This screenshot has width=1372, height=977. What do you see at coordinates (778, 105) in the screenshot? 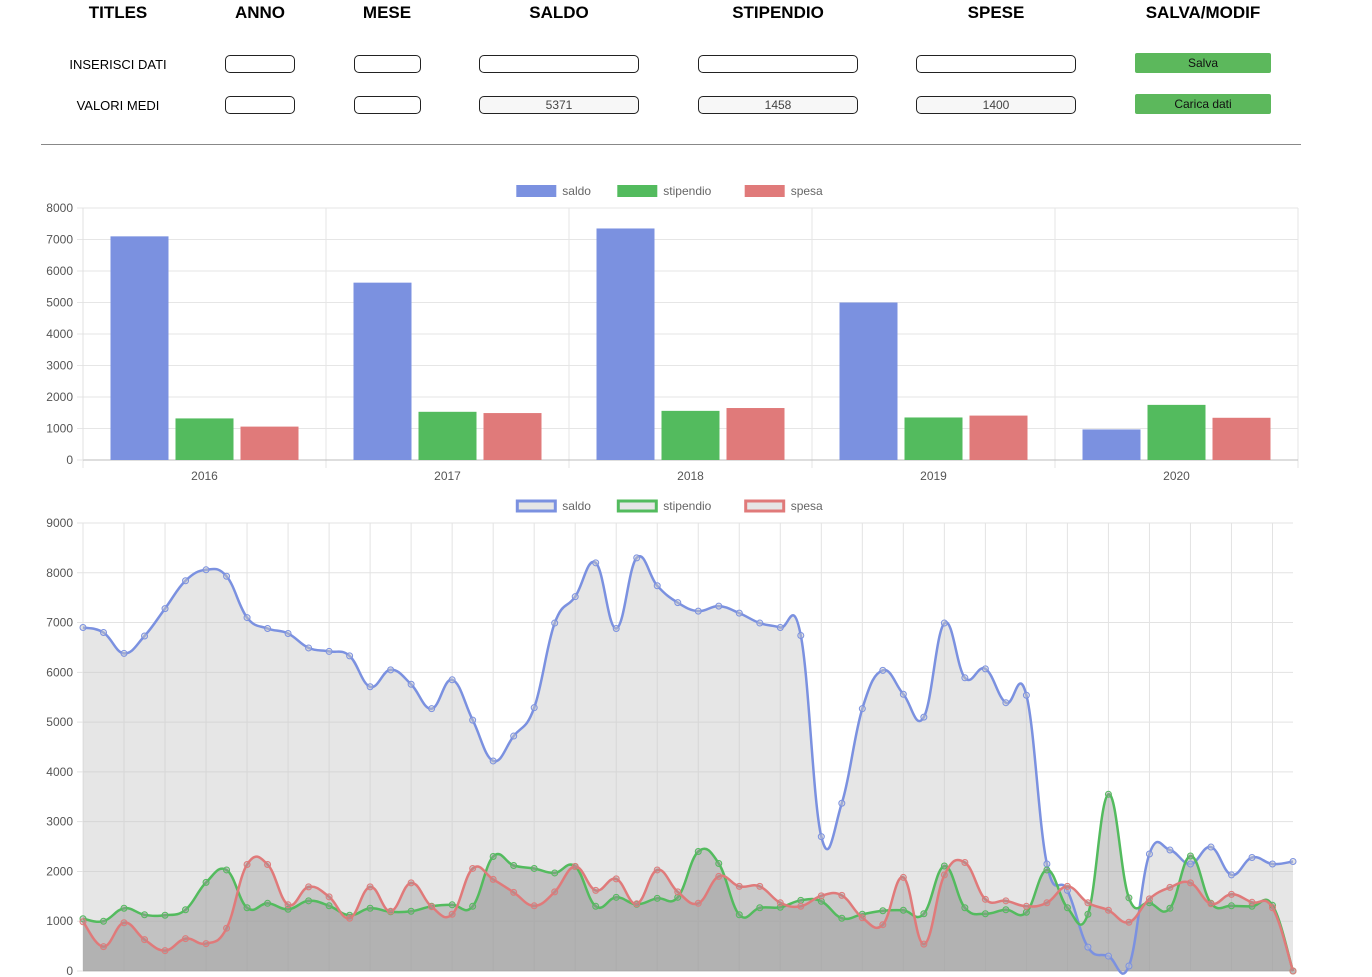
I see `avg-stipendio-field` at bounding box center [778, 105].